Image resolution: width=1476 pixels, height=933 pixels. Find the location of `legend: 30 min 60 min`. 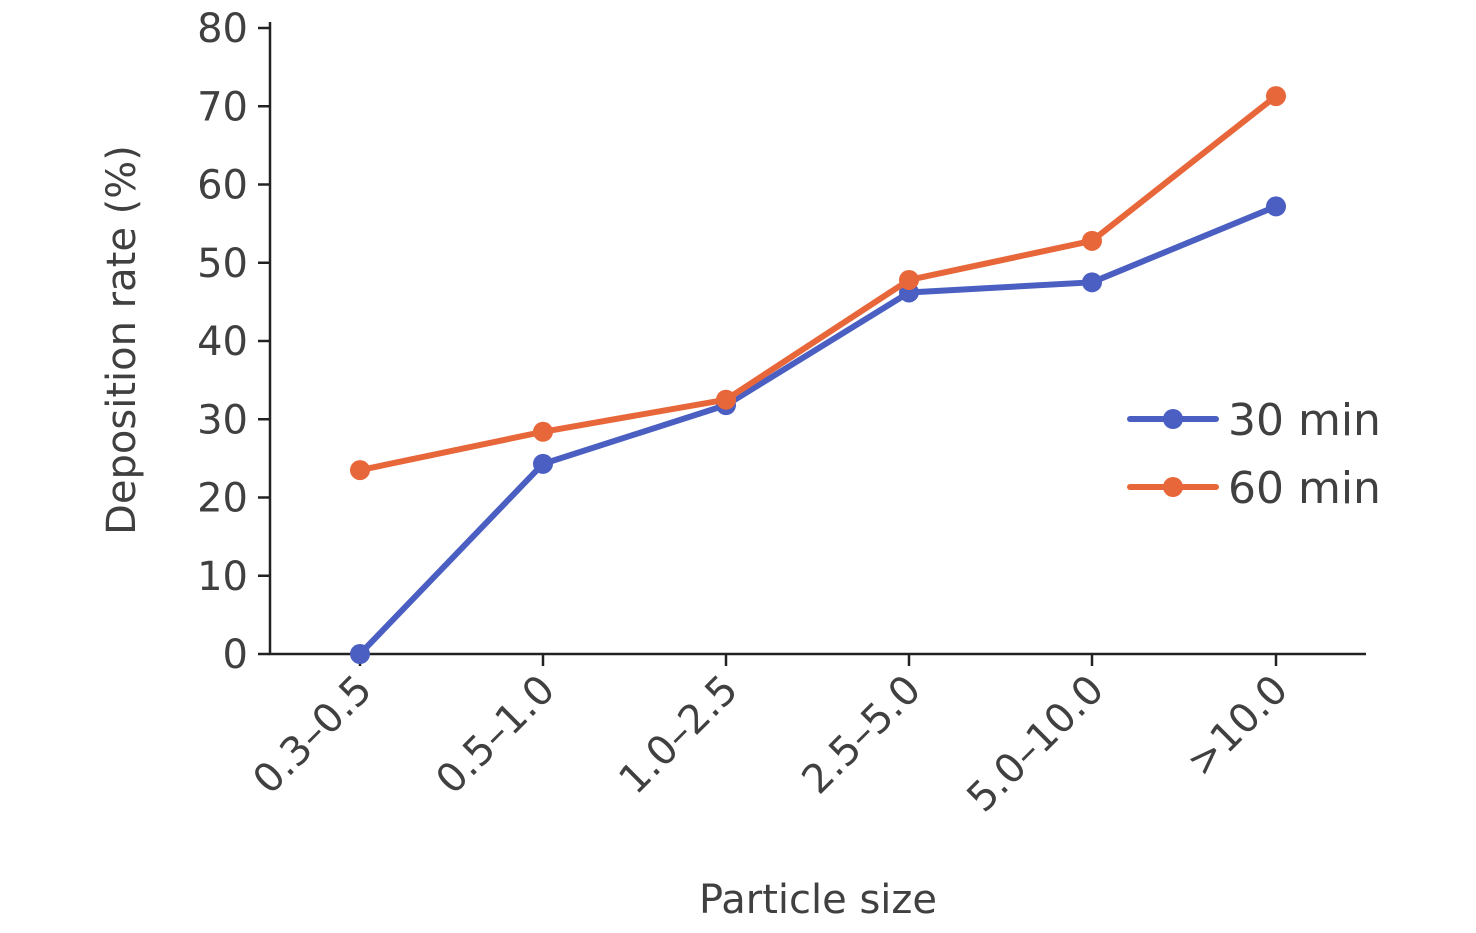

legend: 30 min 60 min is located at coordinates (1254, 454).